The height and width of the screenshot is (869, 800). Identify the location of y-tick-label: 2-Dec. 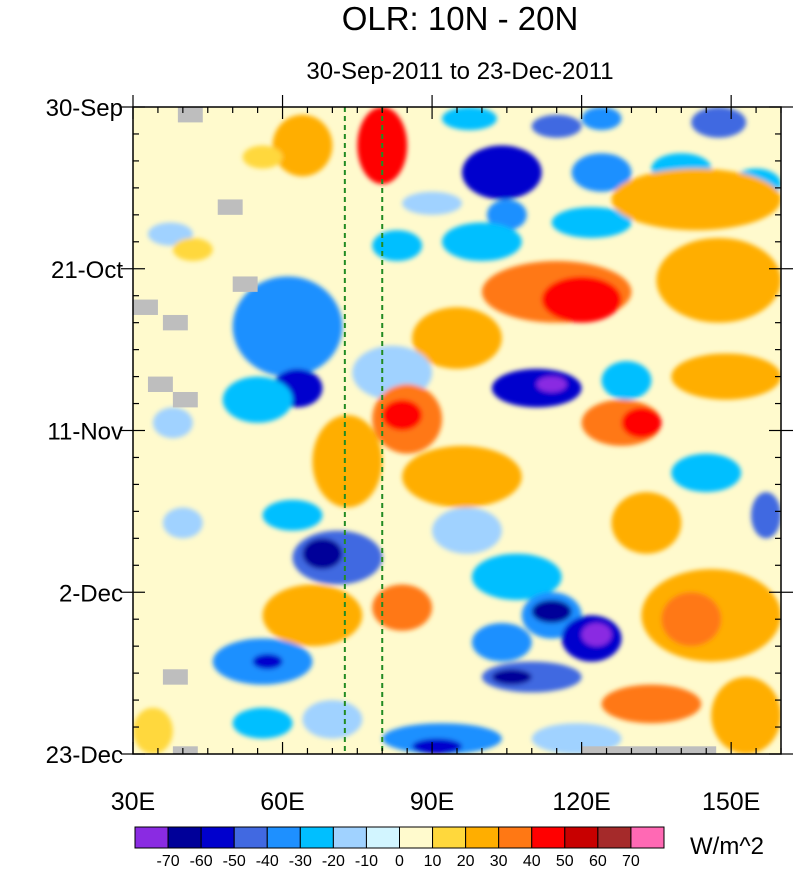
(91, 593).